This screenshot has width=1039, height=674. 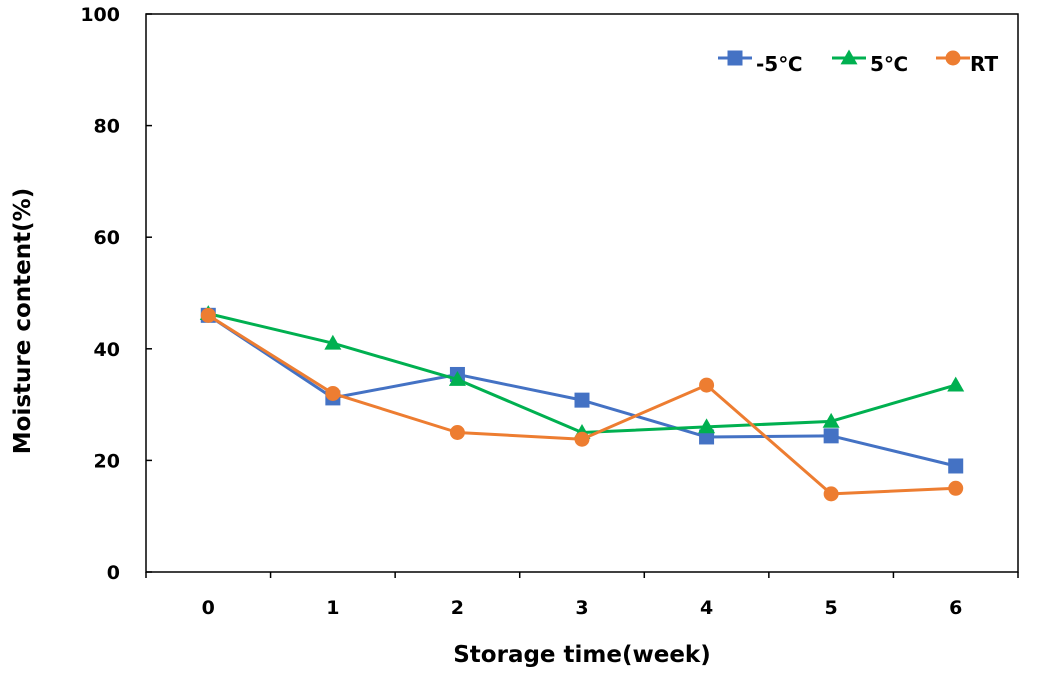 What do you see at coordinates (100, 15) in the screenshot?
I see `y-tick-label: 100` at bounding box center [100, 15].